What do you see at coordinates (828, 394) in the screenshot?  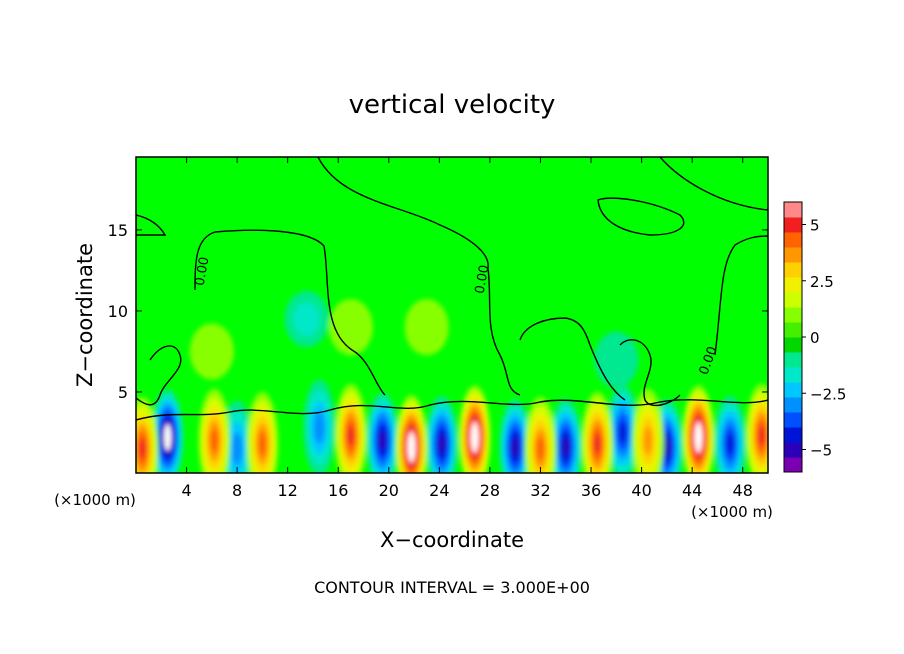 I see `colorbar-tick-label-3: −2.5` at bounding box center [828, 394].